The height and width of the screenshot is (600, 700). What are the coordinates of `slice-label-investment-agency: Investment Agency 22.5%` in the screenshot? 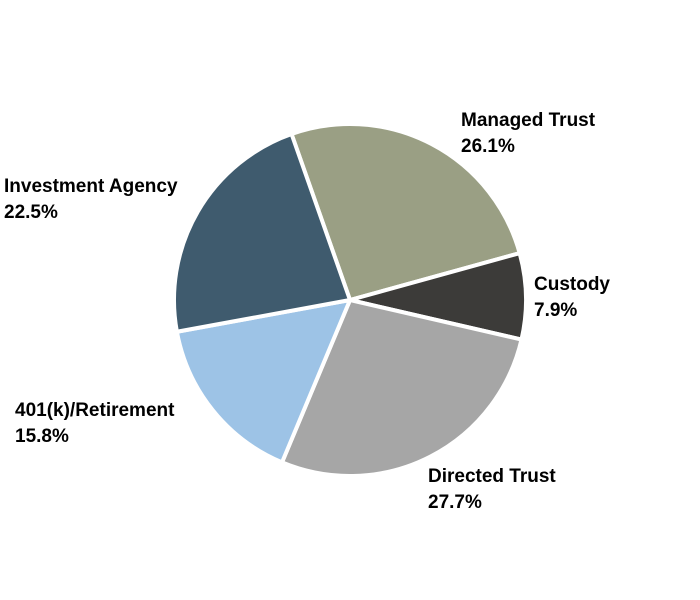 It's located at (91, 199).